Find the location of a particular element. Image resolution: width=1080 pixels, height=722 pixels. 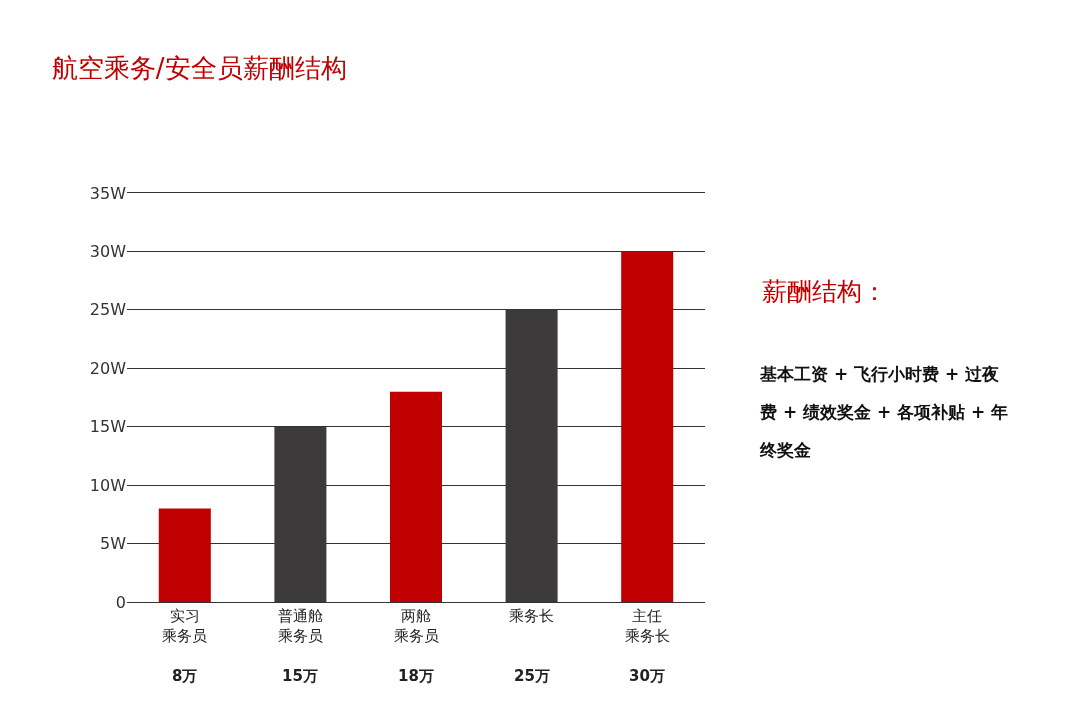

text: 薪酬结构： is located at coordinates (824, 291).